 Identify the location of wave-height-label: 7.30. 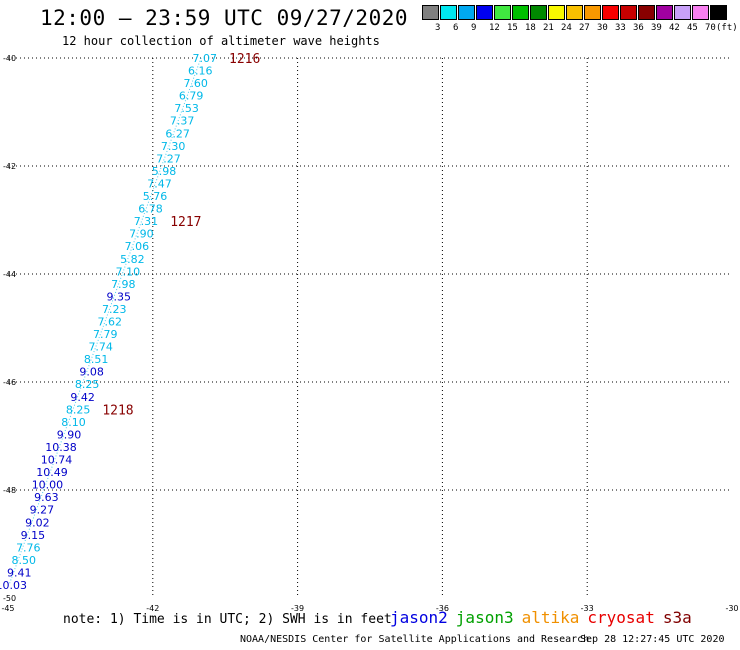
(173, 146).